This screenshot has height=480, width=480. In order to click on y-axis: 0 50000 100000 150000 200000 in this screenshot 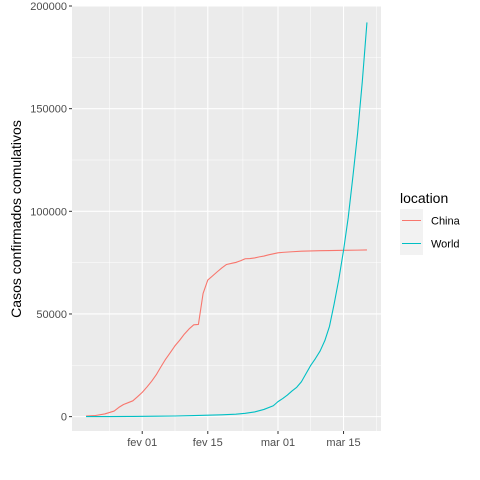, I will do `click(51, 212)`.